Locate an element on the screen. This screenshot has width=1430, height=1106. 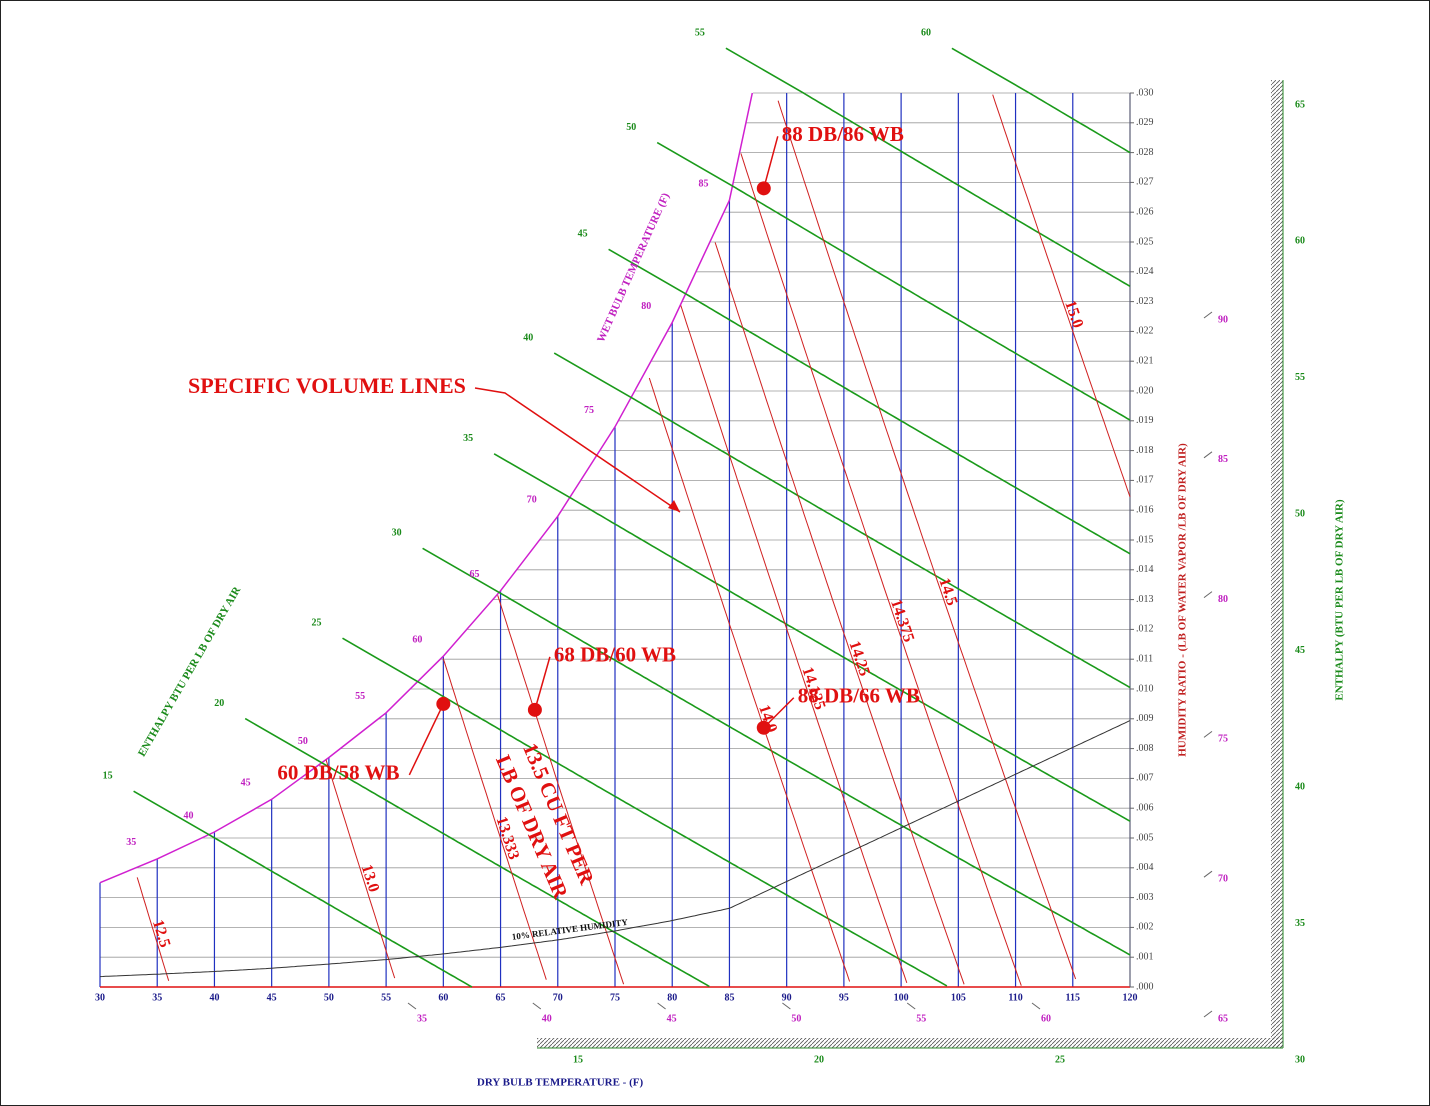
wet-bulb-tick-label: 45 is located at coordinates (246, 783).